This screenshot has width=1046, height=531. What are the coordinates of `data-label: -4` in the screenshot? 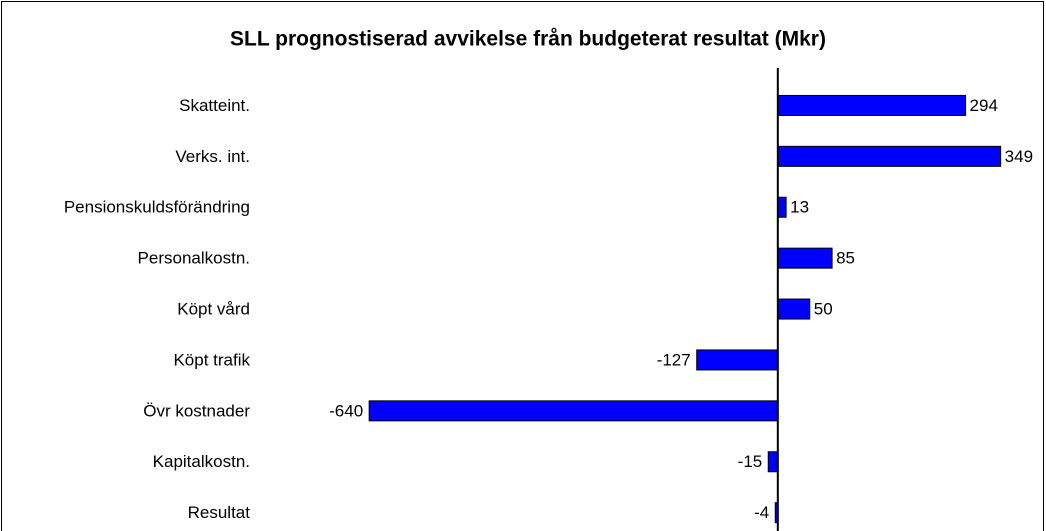 It's located at (761, 512).